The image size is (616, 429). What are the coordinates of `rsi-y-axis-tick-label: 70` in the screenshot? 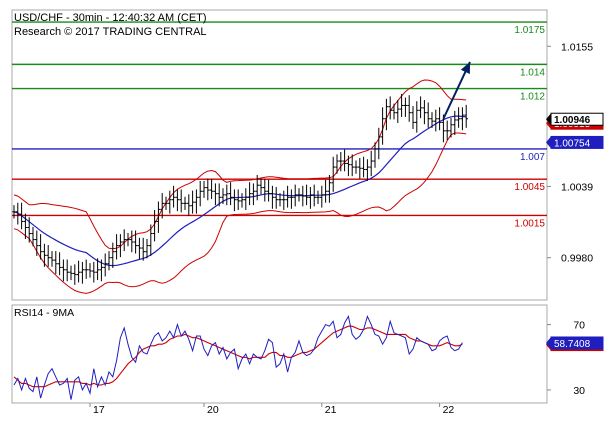 It's located at (579, 326).